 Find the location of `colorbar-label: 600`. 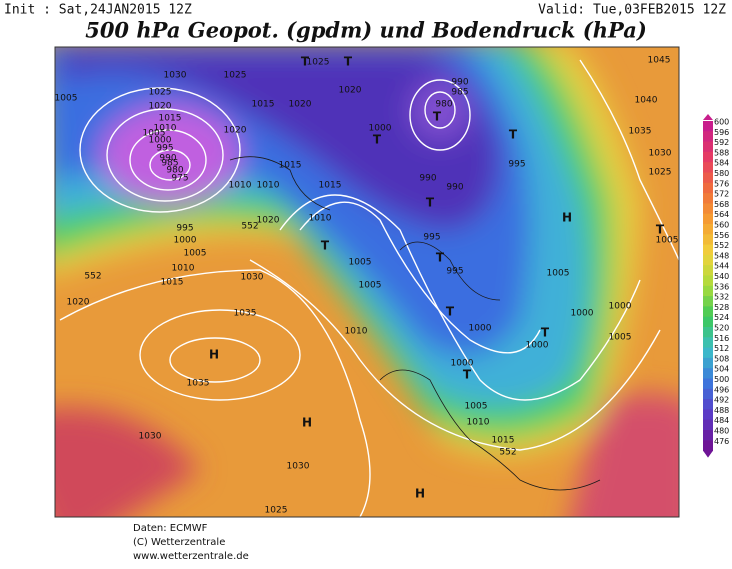

colorbar-label: 600 is located at coordinates (721, 122).